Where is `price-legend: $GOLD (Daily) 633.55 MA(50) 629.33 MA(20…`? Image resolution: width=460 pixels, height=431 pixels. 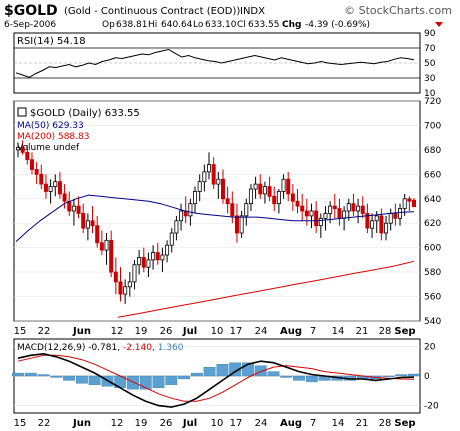 price-legend: $GOLD (Daily) 633.55 MA(50) 629.33 MA(20… is located at coordinates (78, 130).